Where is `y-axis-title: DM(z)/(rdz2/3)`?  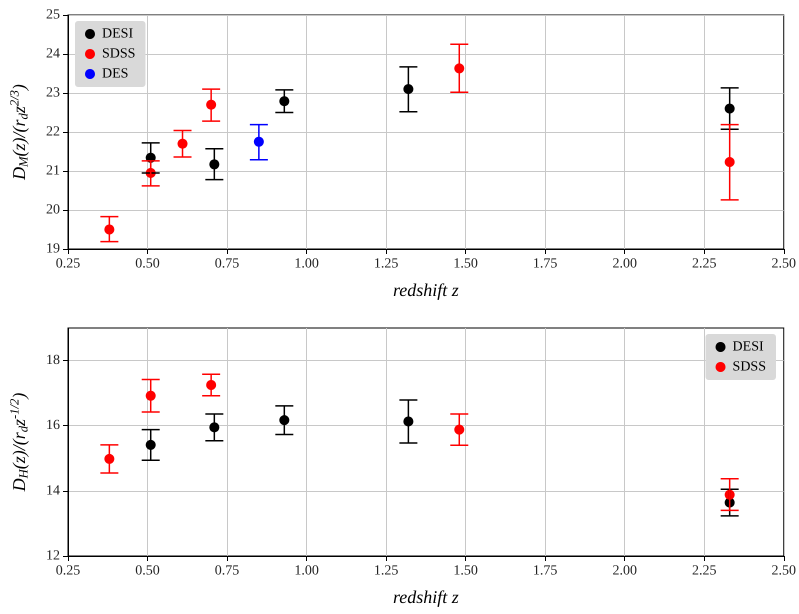
y-axis-title: DM(z)/(rdz2/3) is located at coordinates (19, 132).